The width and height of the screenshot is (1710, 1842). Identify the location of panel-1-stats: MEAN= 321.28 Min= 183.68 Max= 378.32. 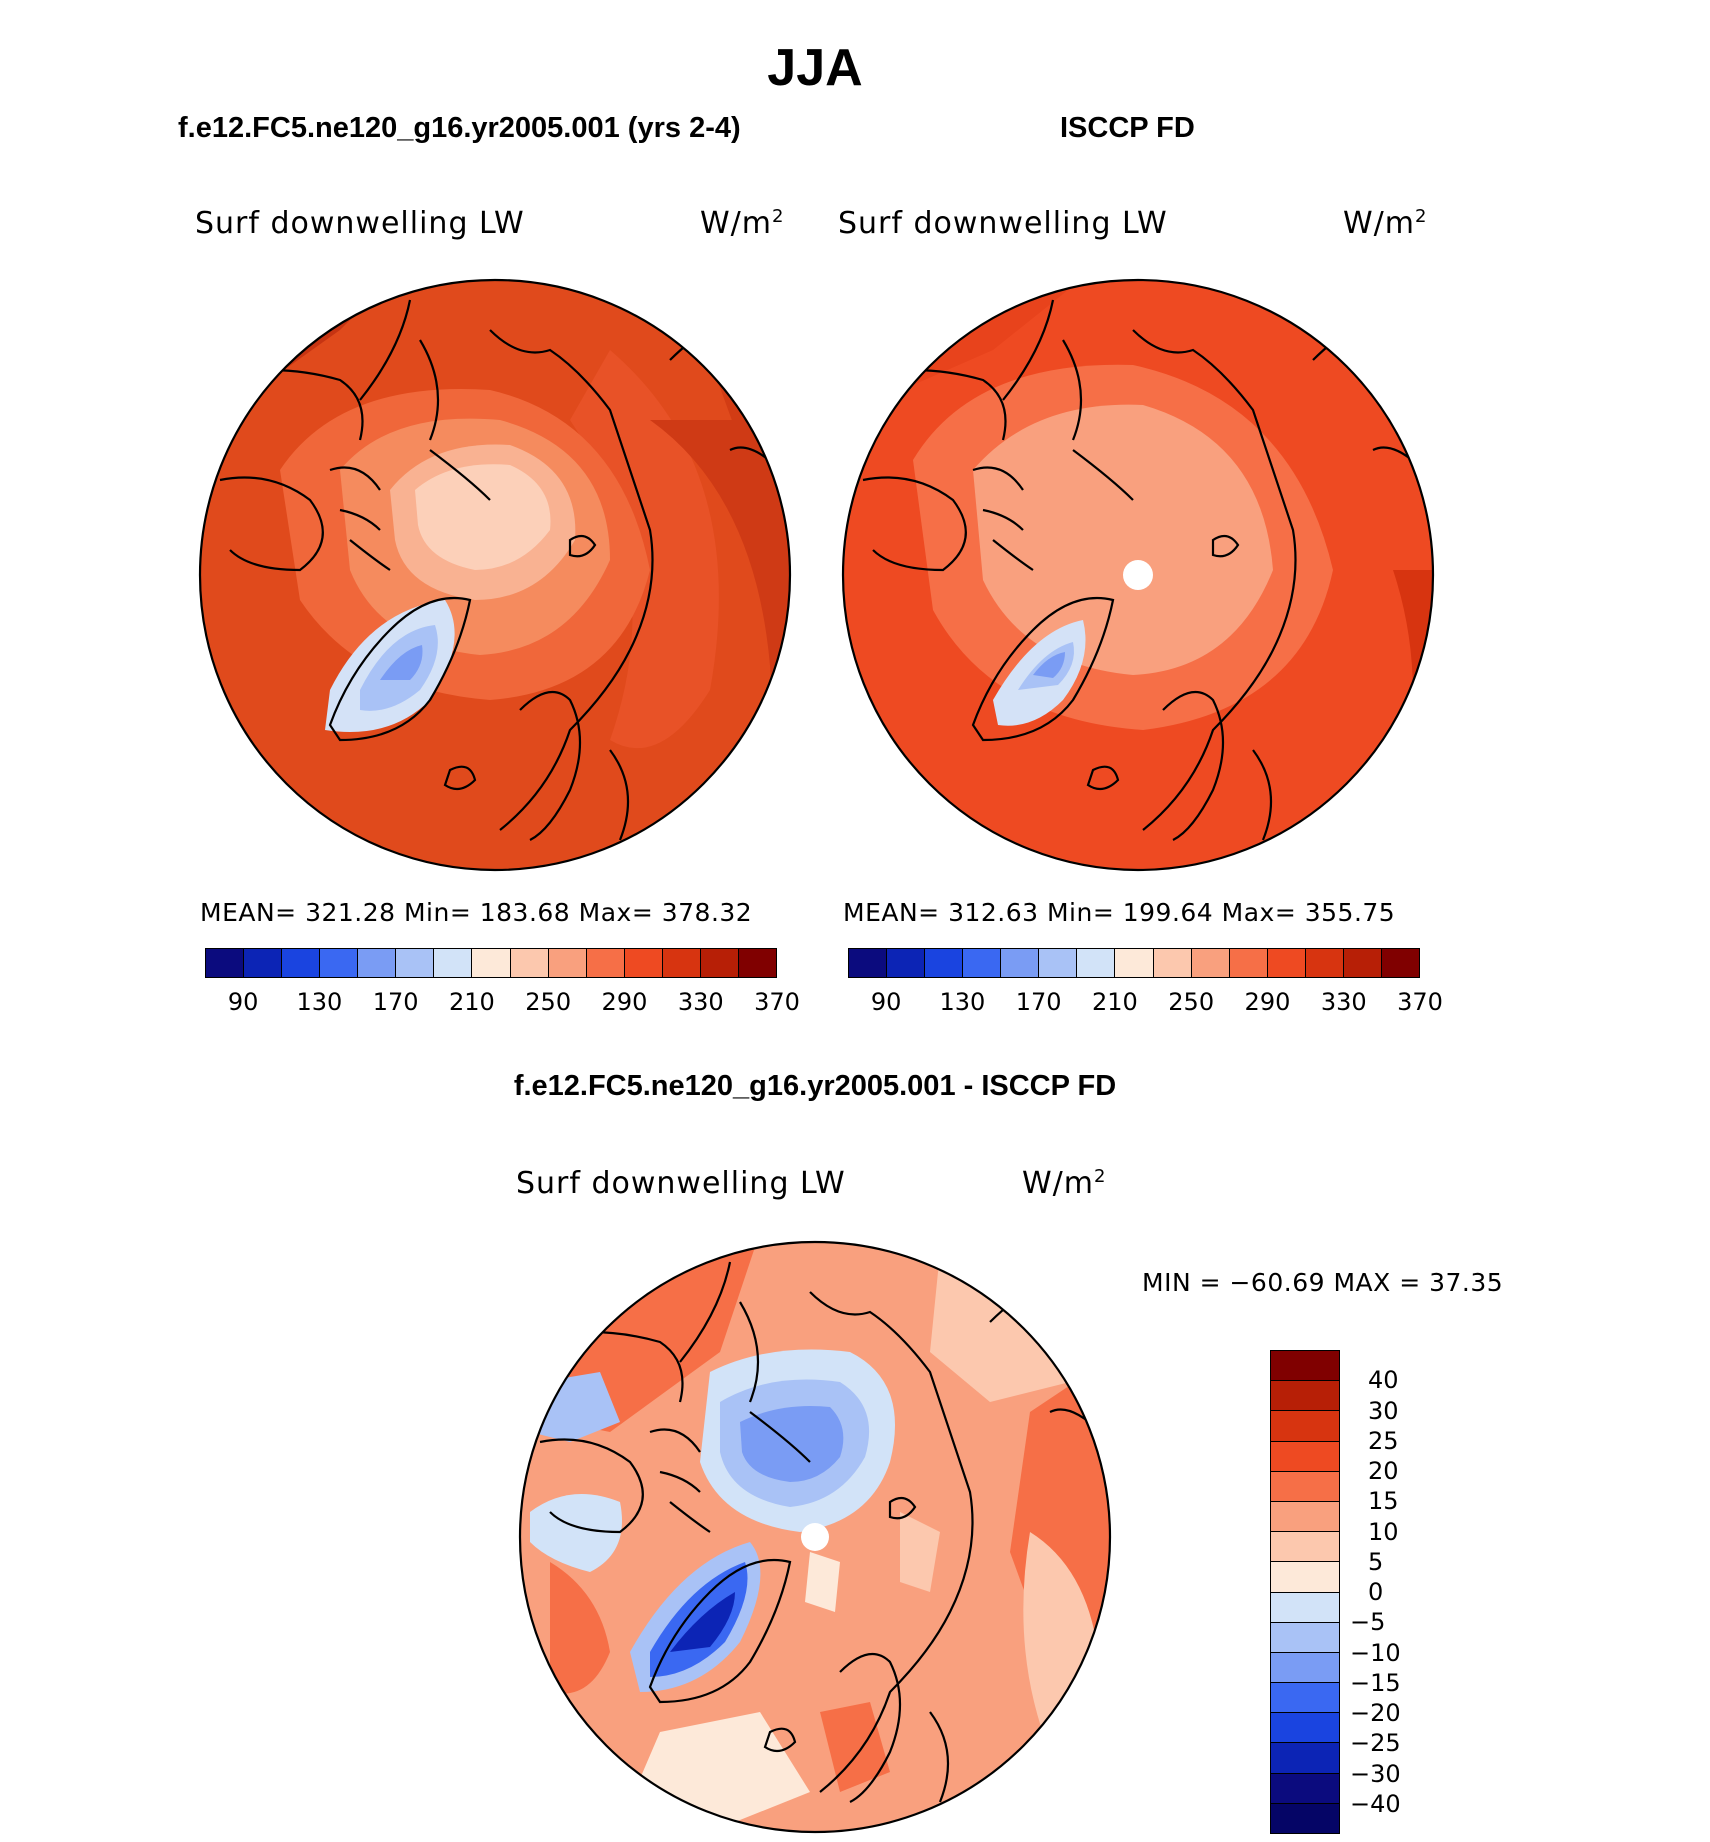
(476, 912).